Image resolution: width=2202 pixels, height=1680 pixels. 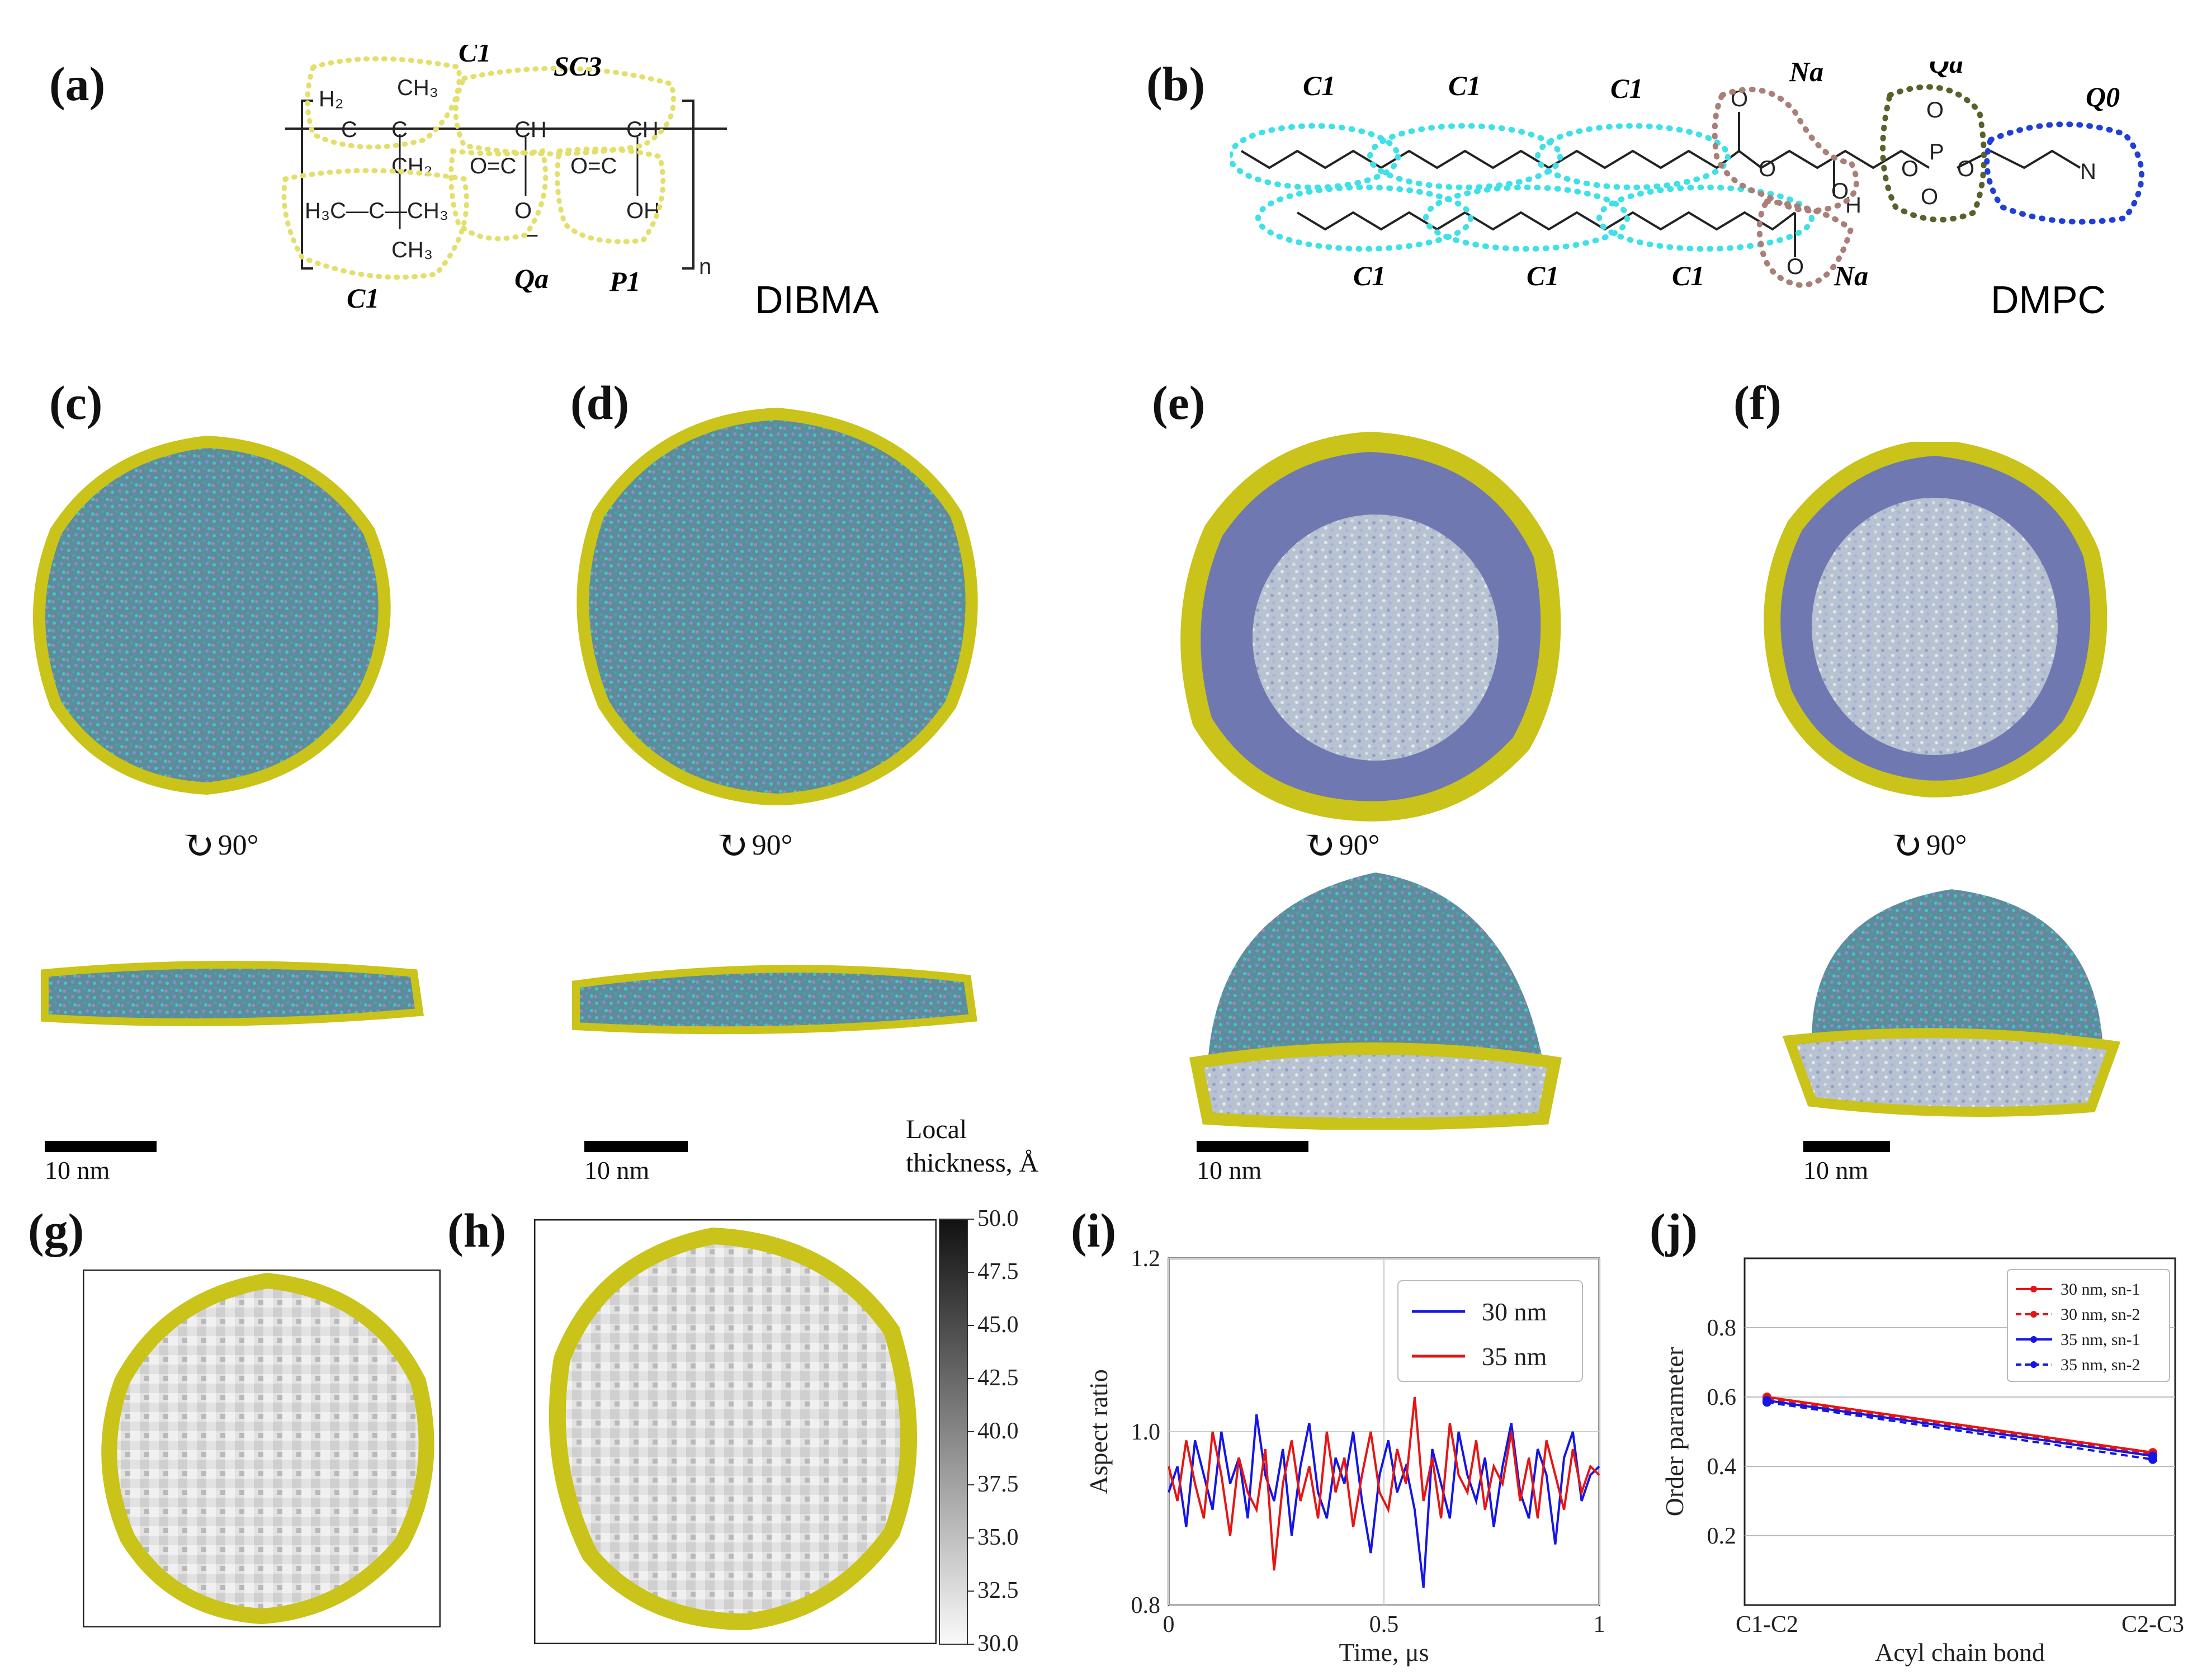 I want to click on colorbar-tick-label: 30.0, so click(x=998, y=1643).